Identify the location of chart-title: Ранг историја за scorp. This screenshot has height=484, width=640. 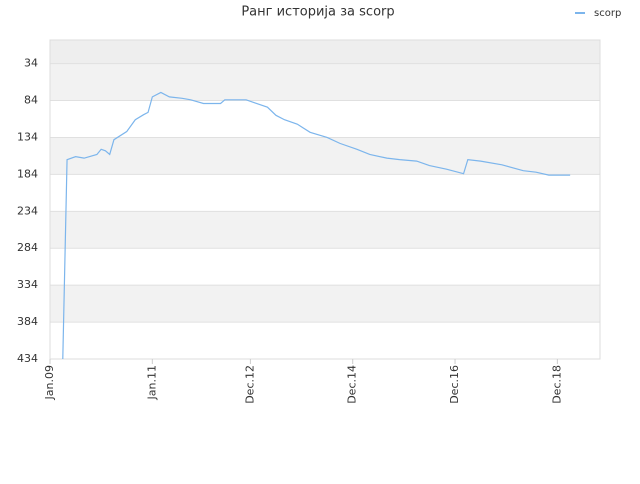
(317, 12).